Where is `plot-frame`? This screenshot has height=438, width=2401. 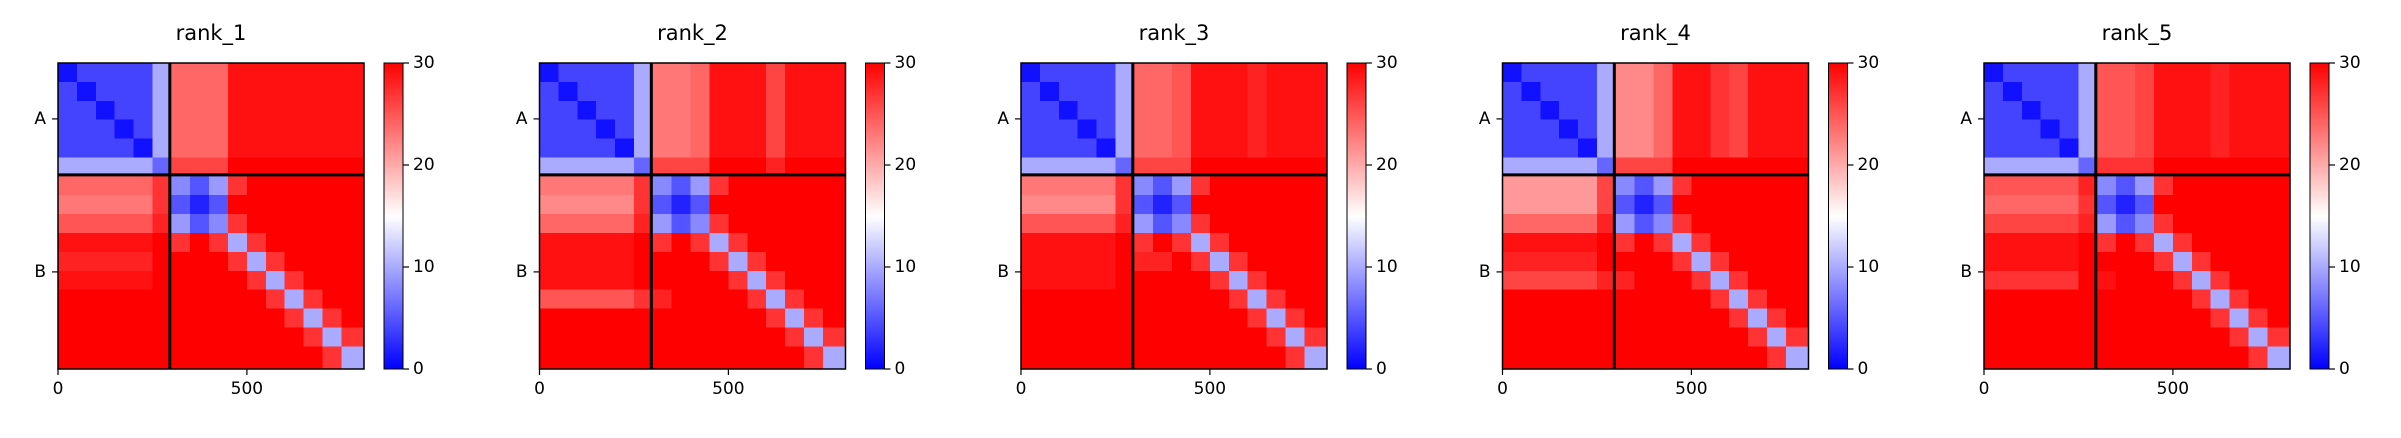 plot-frame is located at coordinates (2137, 216).